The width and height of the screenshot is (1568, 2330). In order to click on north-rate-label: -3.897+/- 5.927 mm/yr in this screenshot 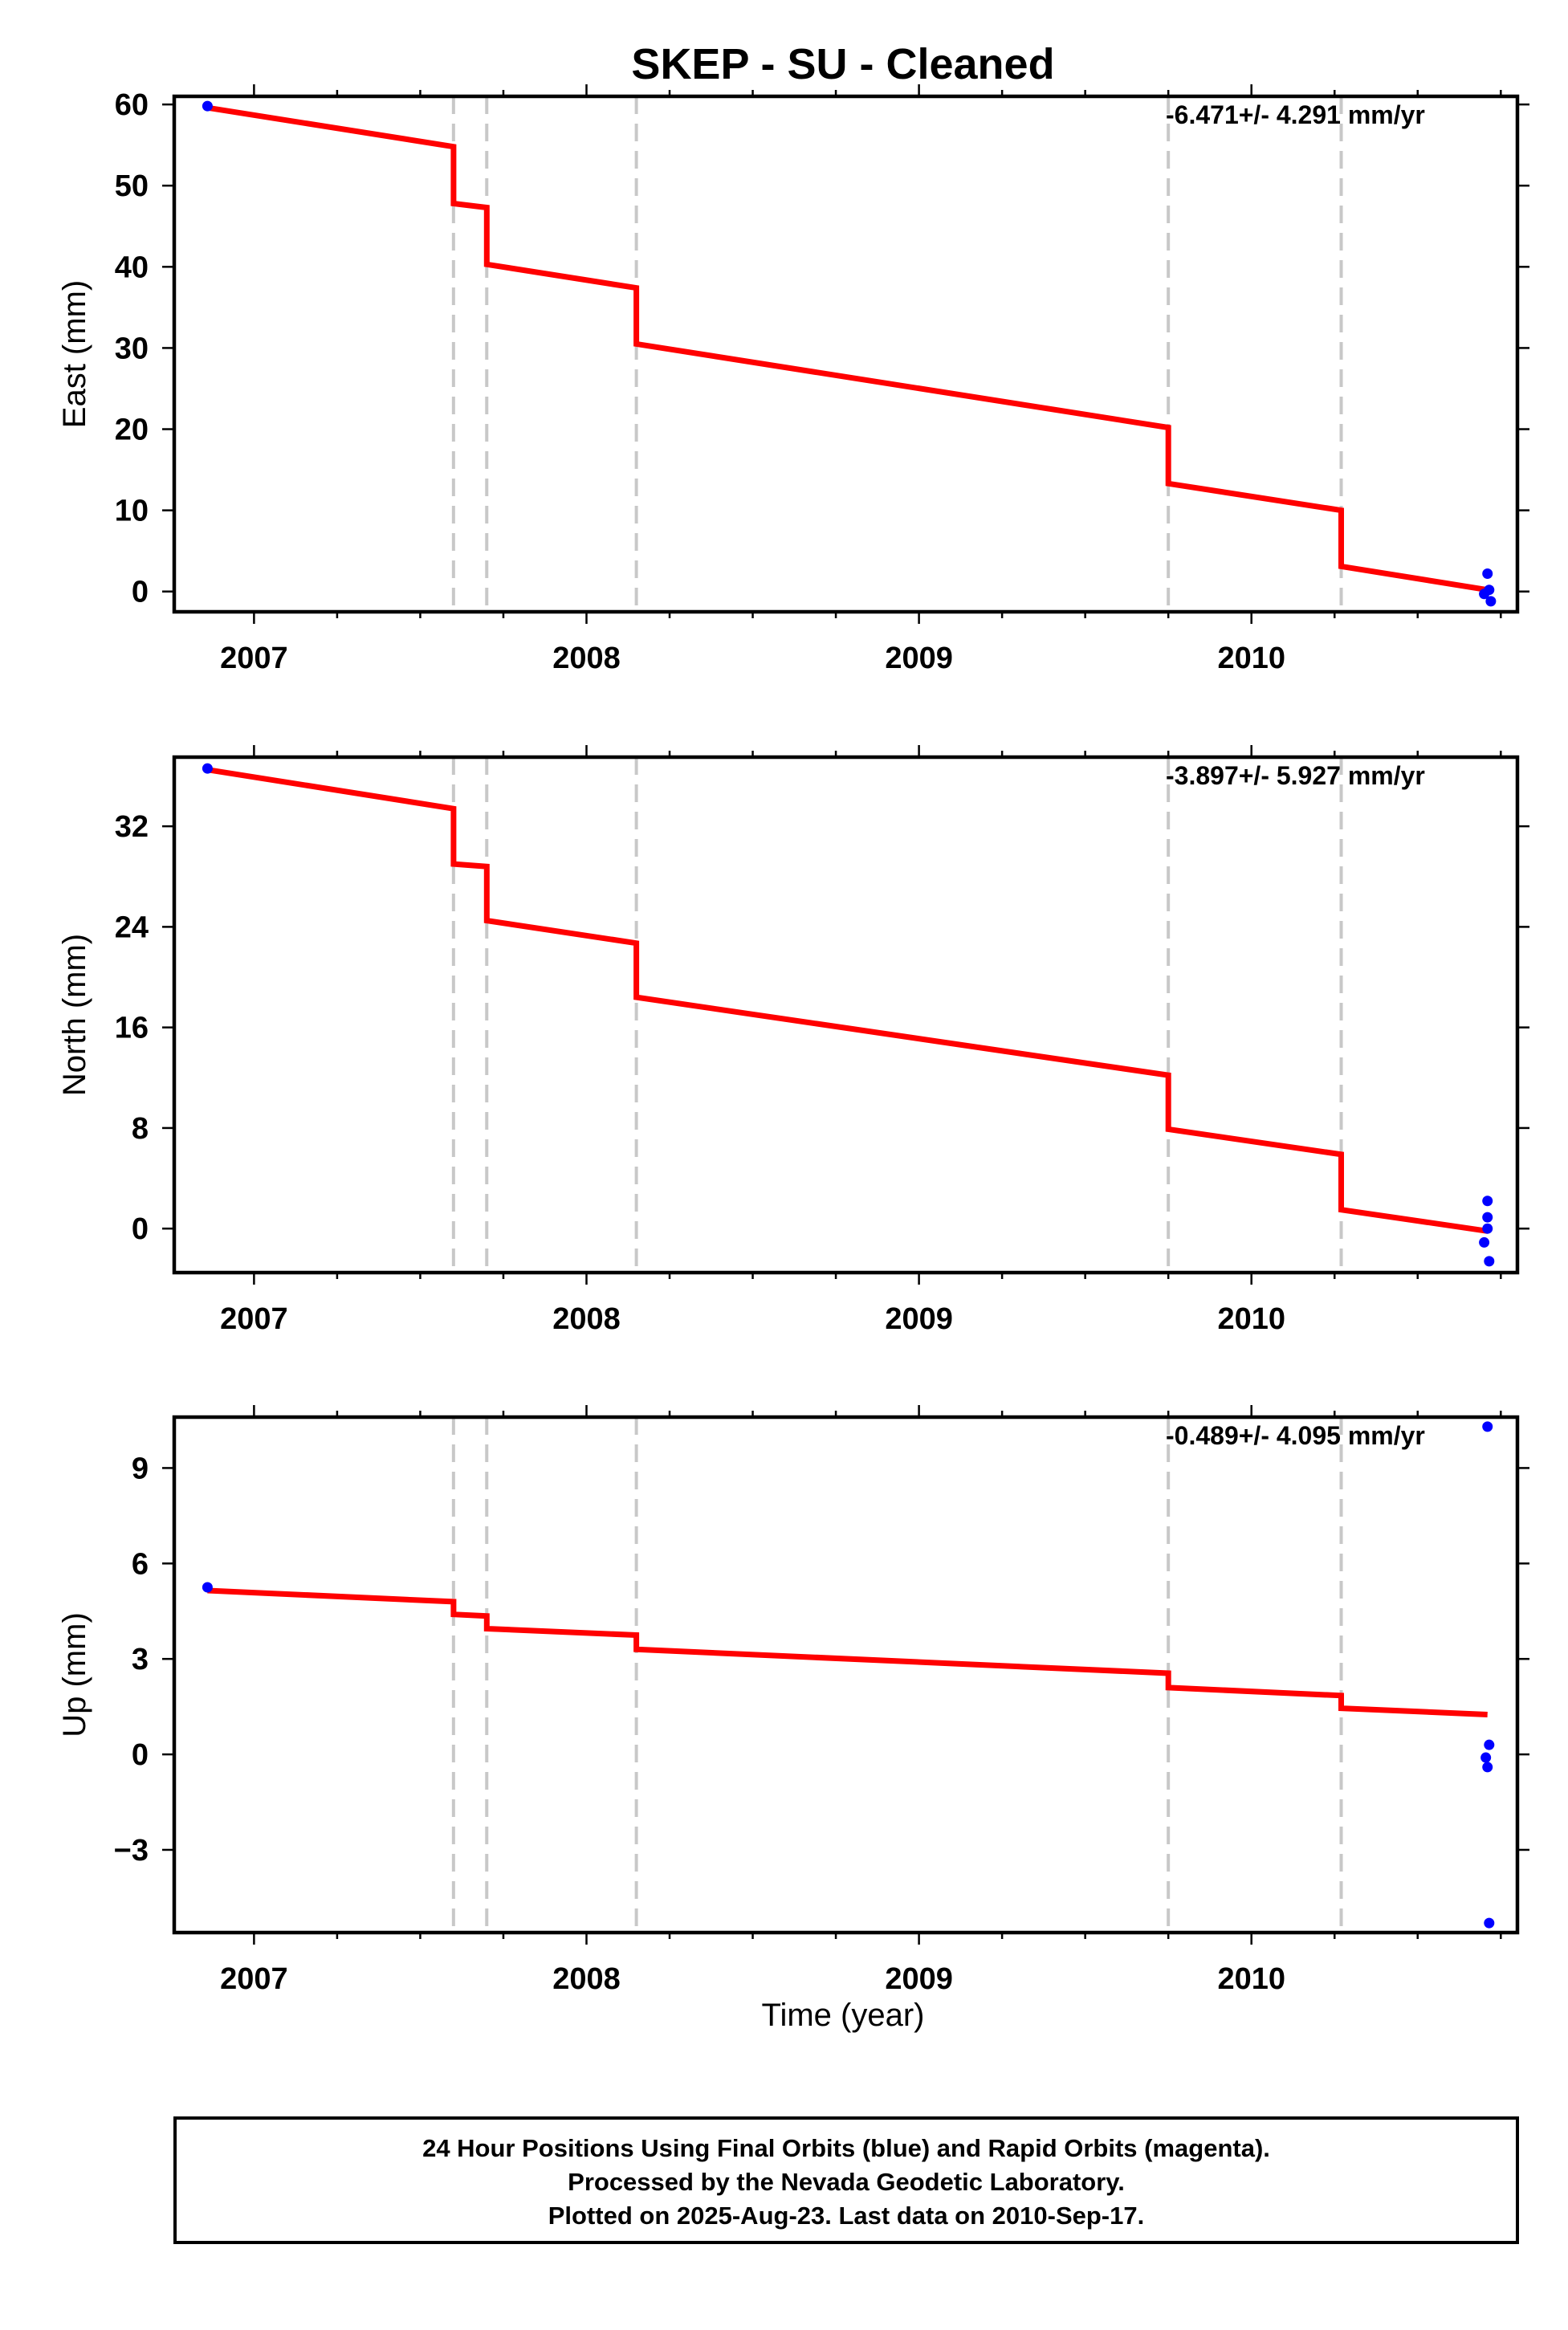, I will do `click(1295, 775)`.